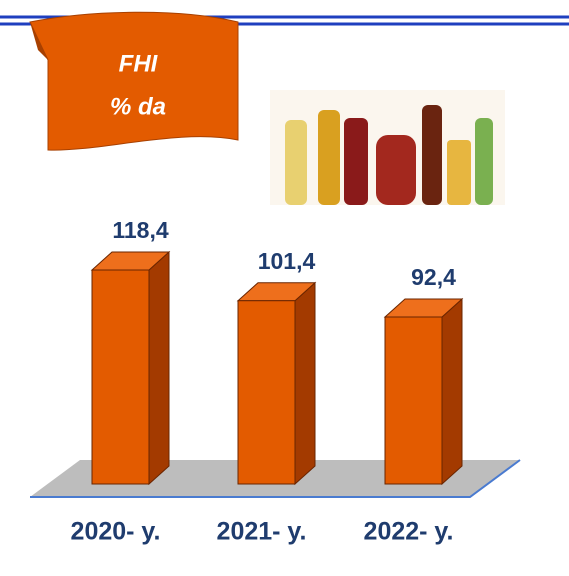  Describe the element at coordinates (134, 81) in the screenshot. I see `title-banner` at that location.